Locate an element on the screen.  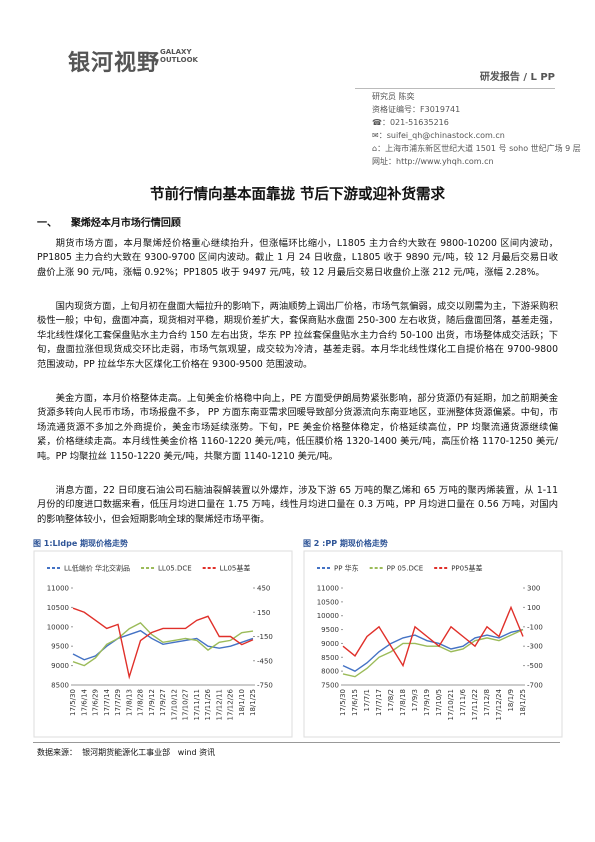
report-type: 研发报告 / L PP is located at coordinates (517, 77).